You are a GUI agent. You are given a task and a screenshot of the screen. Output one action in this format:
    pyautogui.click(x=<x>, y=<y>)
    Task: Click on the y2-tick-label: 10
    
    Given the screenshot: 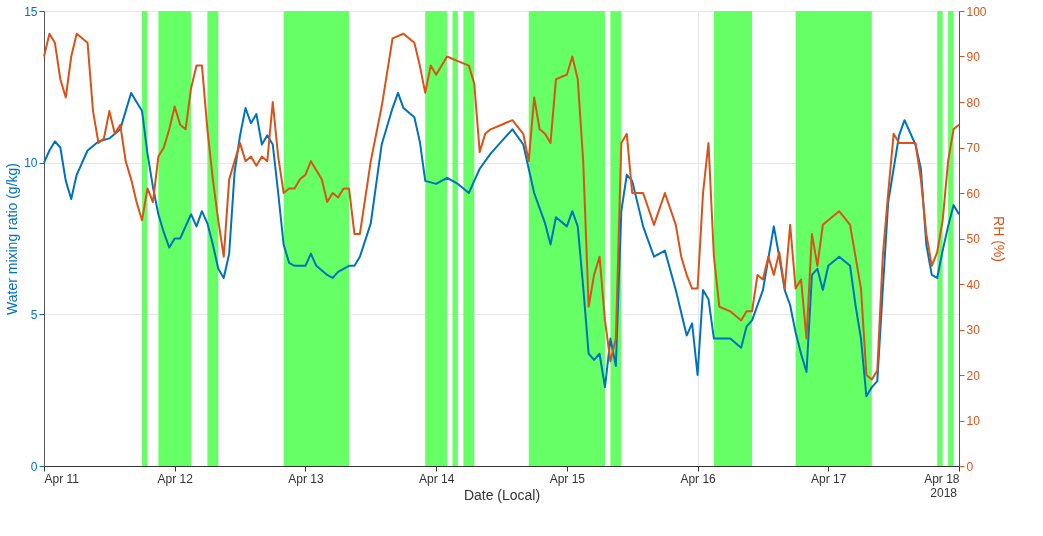 What is the action you would take?
    pyautogui.click(x=973, y=421)
    